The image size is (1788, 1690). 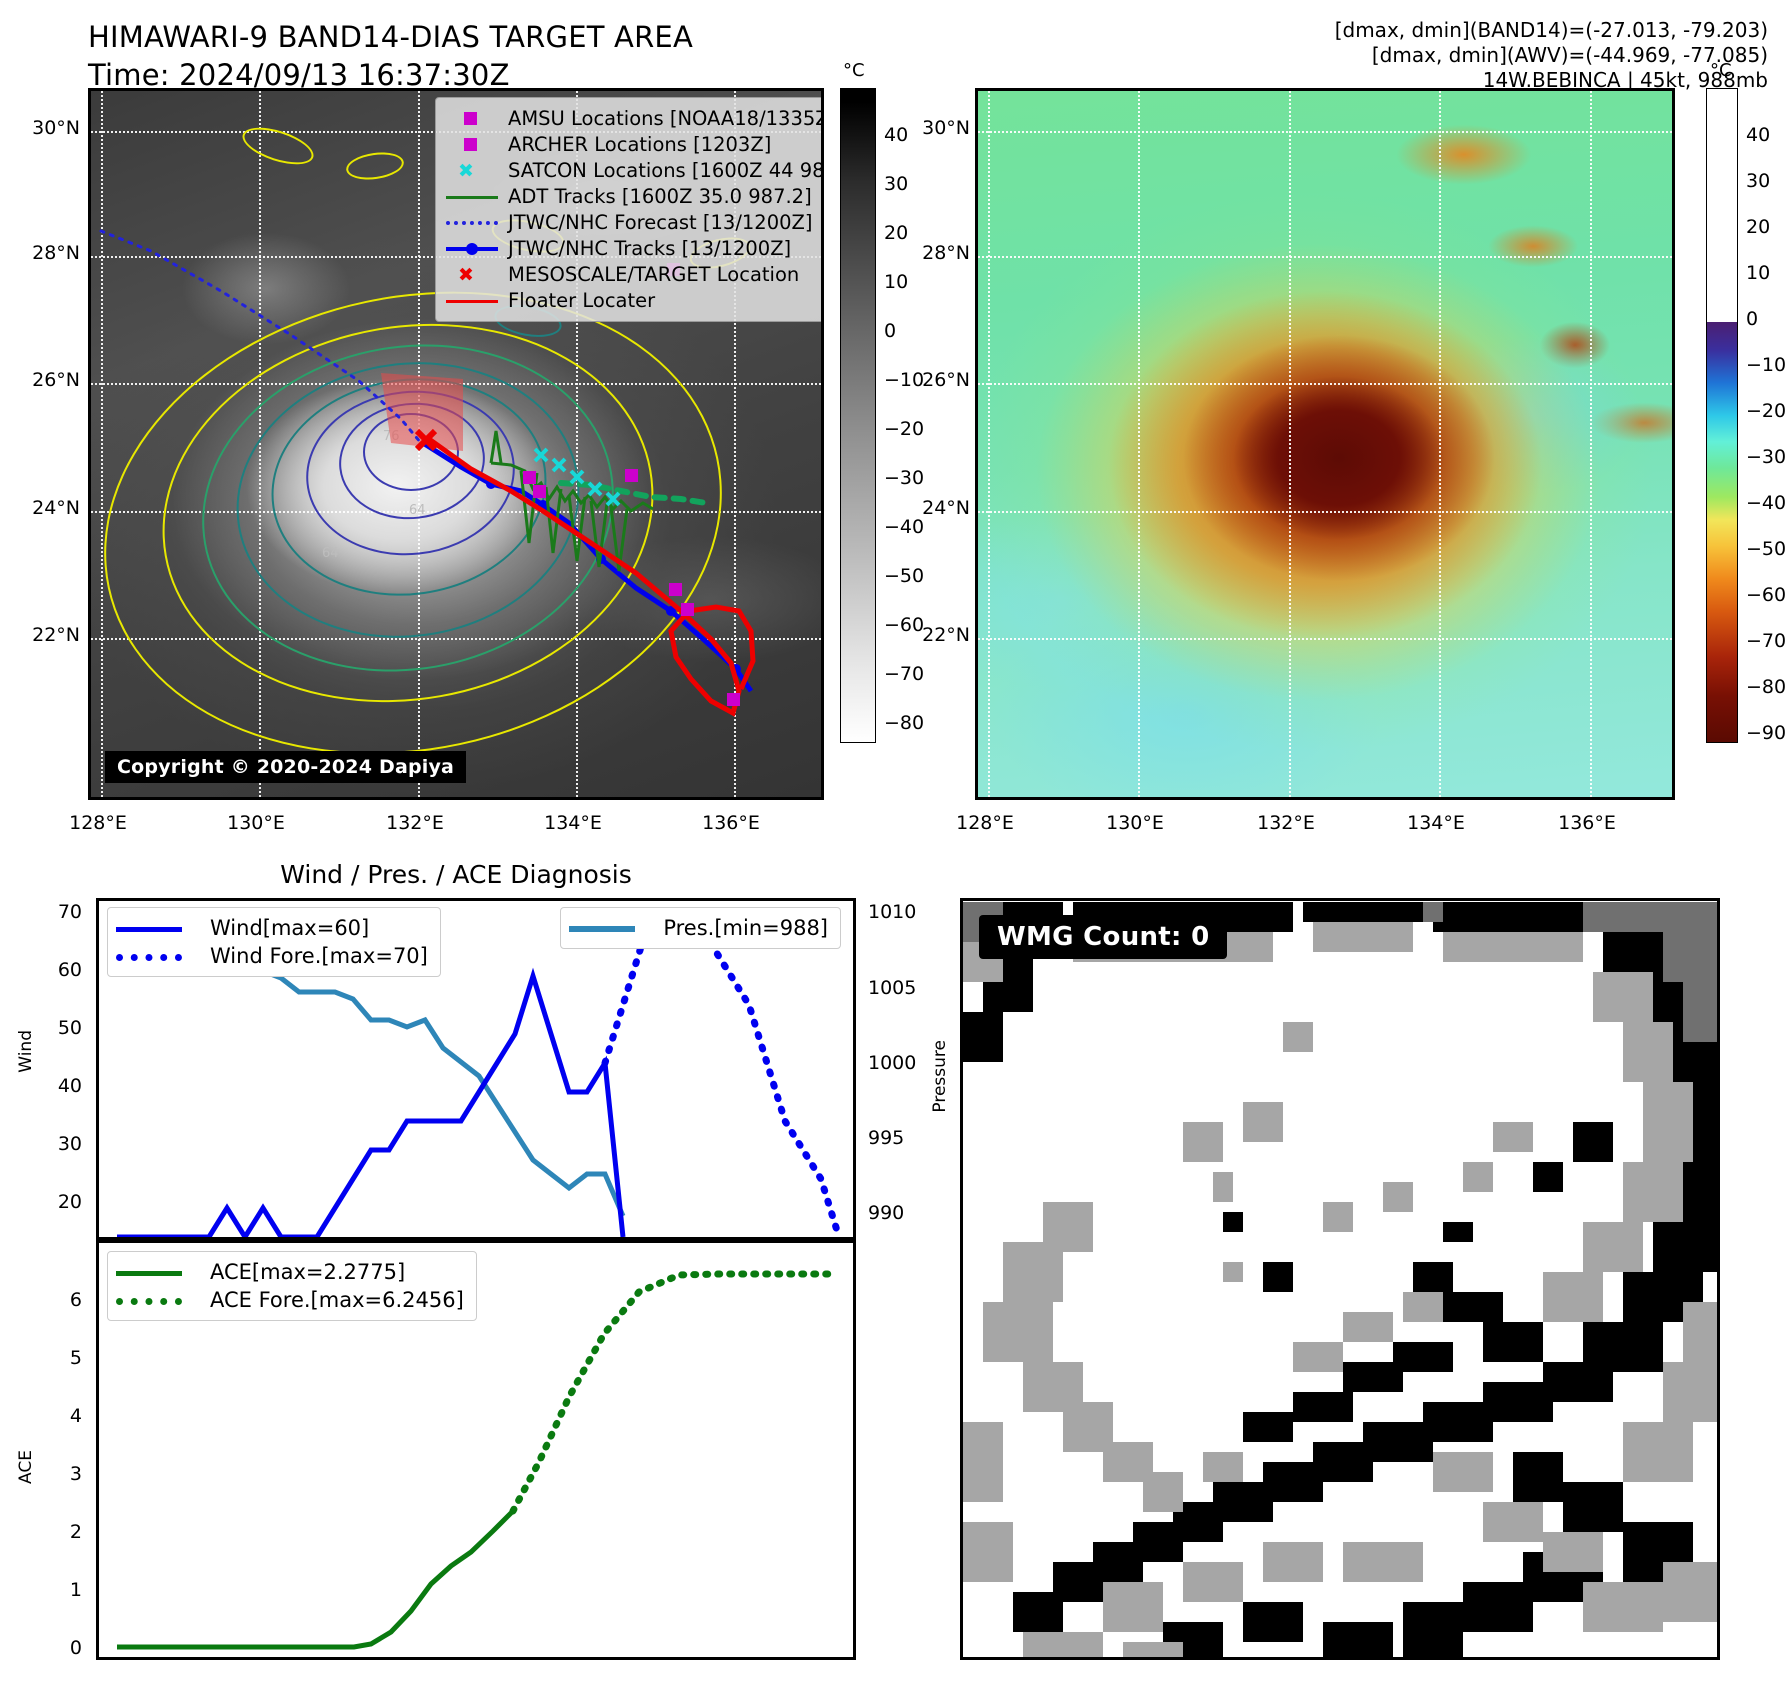 What do you see at coordinates (75, 1474) in the screenshot?
I see `ace-ytick-3: 3` at bounding box center [75, 1474].